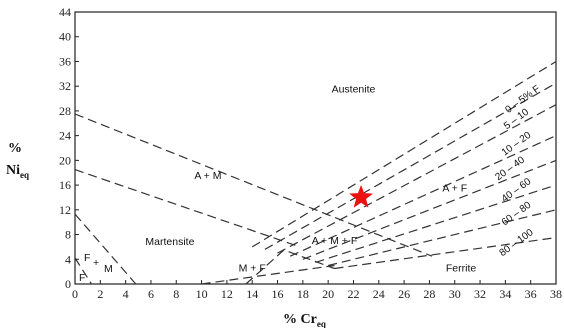 The width and height of the screenshot is (564, 328). What do you see at coordinates (202, 294) in the screenshot?
I see `x-tick-label: 10` at bounding box center [202, 294].